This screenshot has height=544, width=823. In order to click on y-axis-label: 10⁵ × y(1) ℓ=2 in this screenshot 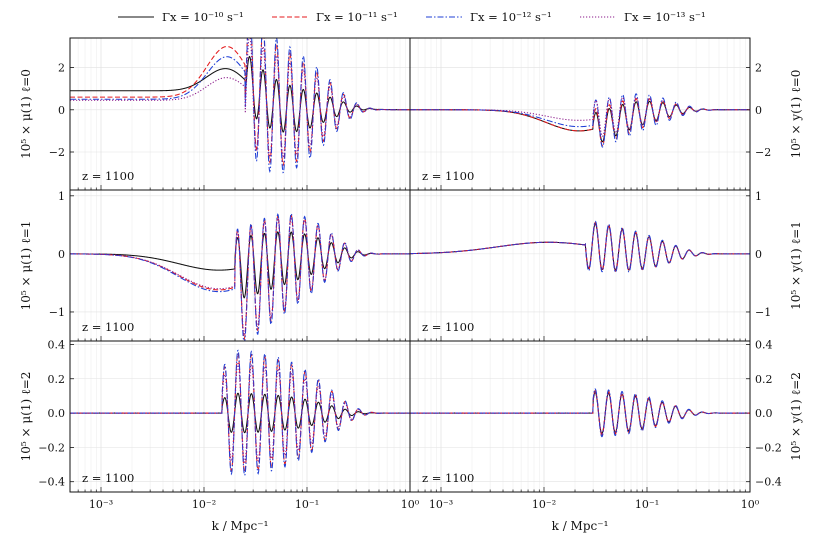, I will do `click(796, 416)`.